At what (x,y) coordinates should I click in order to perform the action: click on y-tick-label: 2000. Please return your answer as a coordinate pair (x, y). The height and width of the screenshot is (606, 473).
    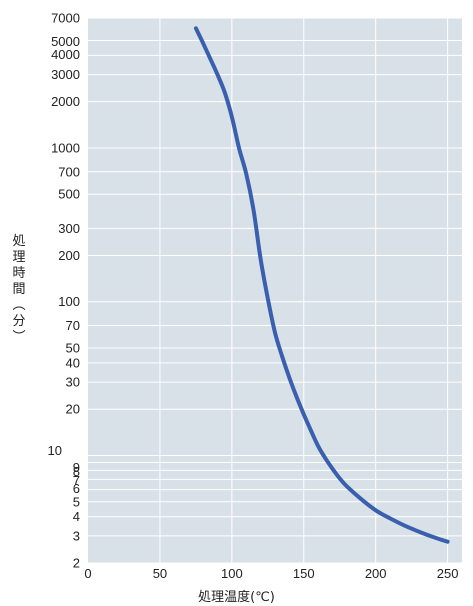
    Looking at the image, I should click on (65, 101).